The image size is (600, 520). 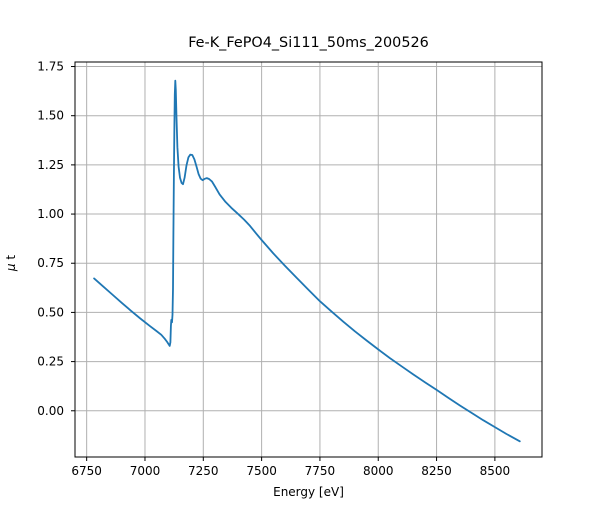 I want to click on y-tick-label: 0.00, so click(x=50, y=411).